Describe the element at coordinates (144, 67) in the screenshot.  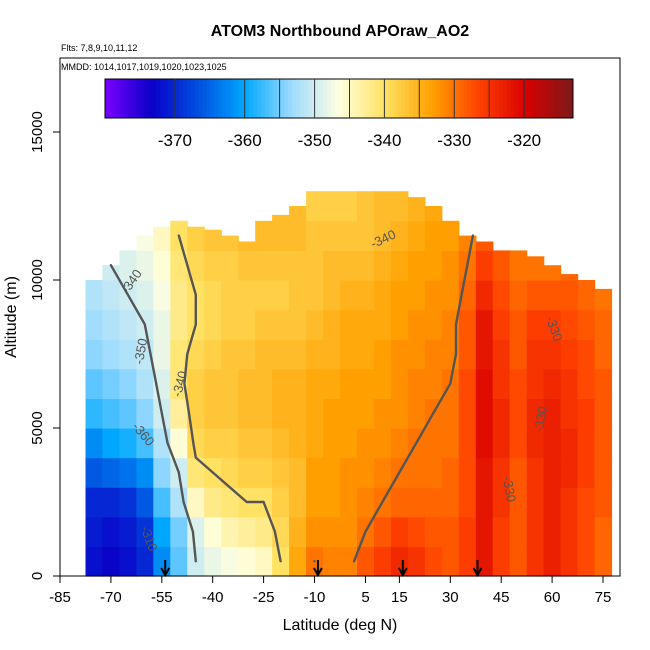
I see `chart-subtitle-dates: MMDD: 1014,1017,1019,1020,1023,1025` at that location.